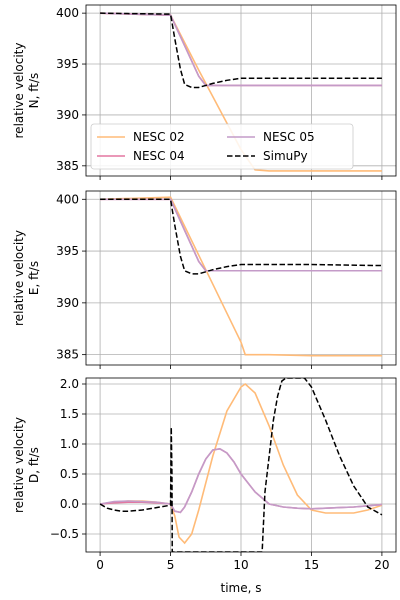 This screenshot has width=400, height=600. Describe the element at coordinates (69, 414) in the screenshot. I see `y-tick-label: 1.5` at that location.